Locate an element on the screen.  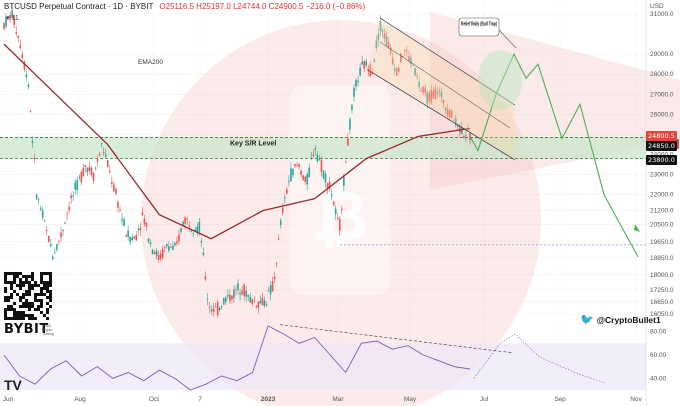
channel-fill is located at coordinates (441, 89).